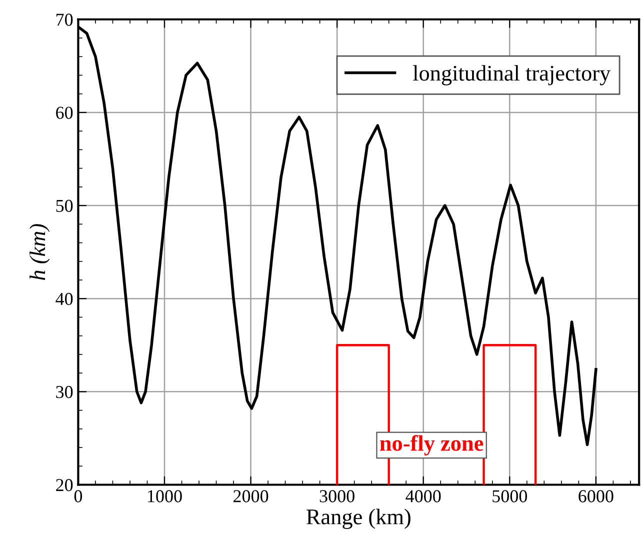 The width and height of the screenshot is (641, 554). I want to click on y-tick-label: 70, so click(64, 20).